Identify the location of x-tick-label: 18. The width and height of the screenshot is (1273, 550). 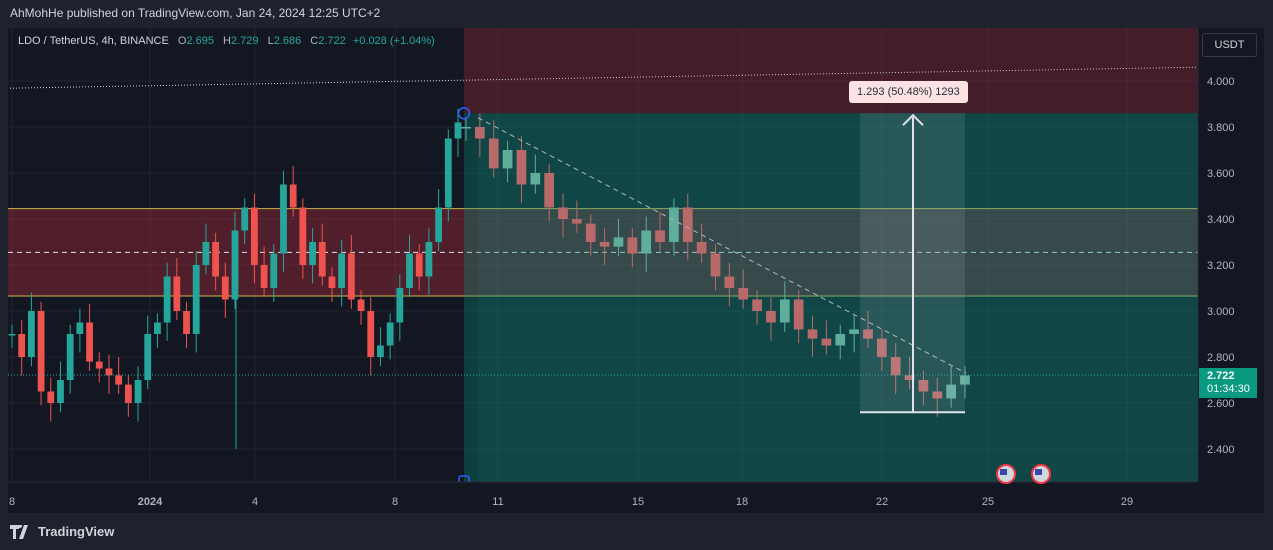
(742, 502).